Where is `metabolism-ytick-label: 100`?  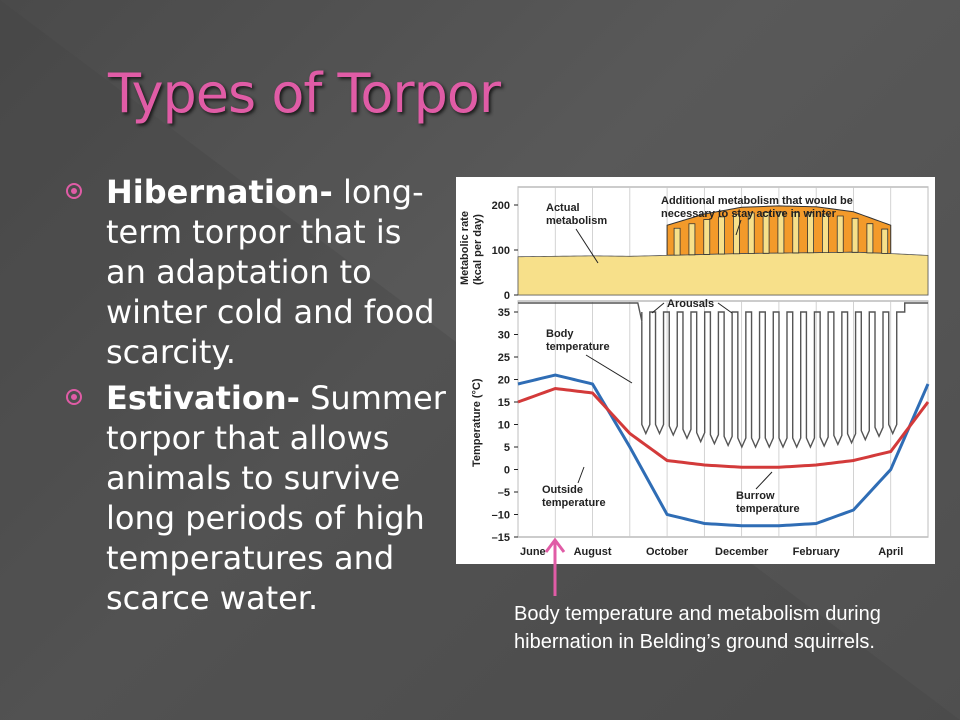 metabolism-ytick-label: 100 is located at coordinates (501, 251).